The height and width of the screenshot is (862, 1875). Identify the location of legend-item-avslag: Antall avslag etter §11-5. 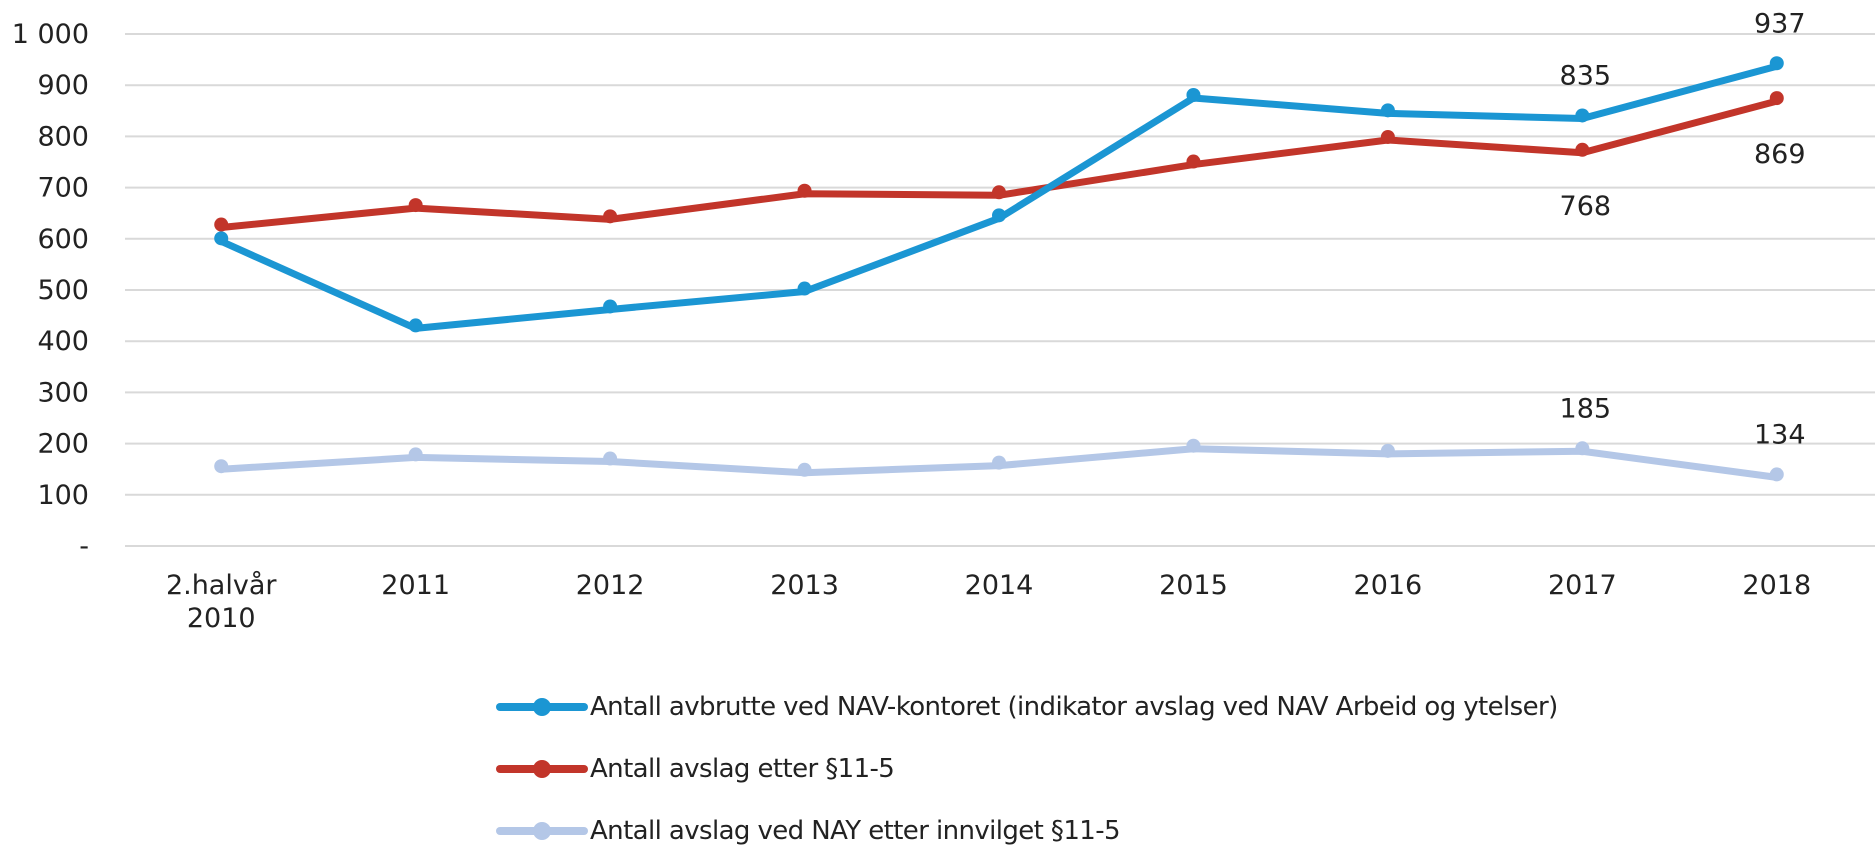
(1027, 769).